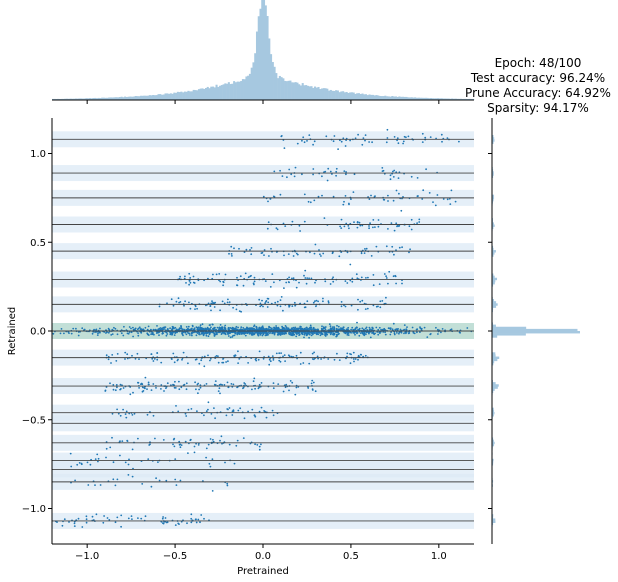 The image size is (618, 582). I want to click on x-tick-label: −1.0, so click(87, 556).